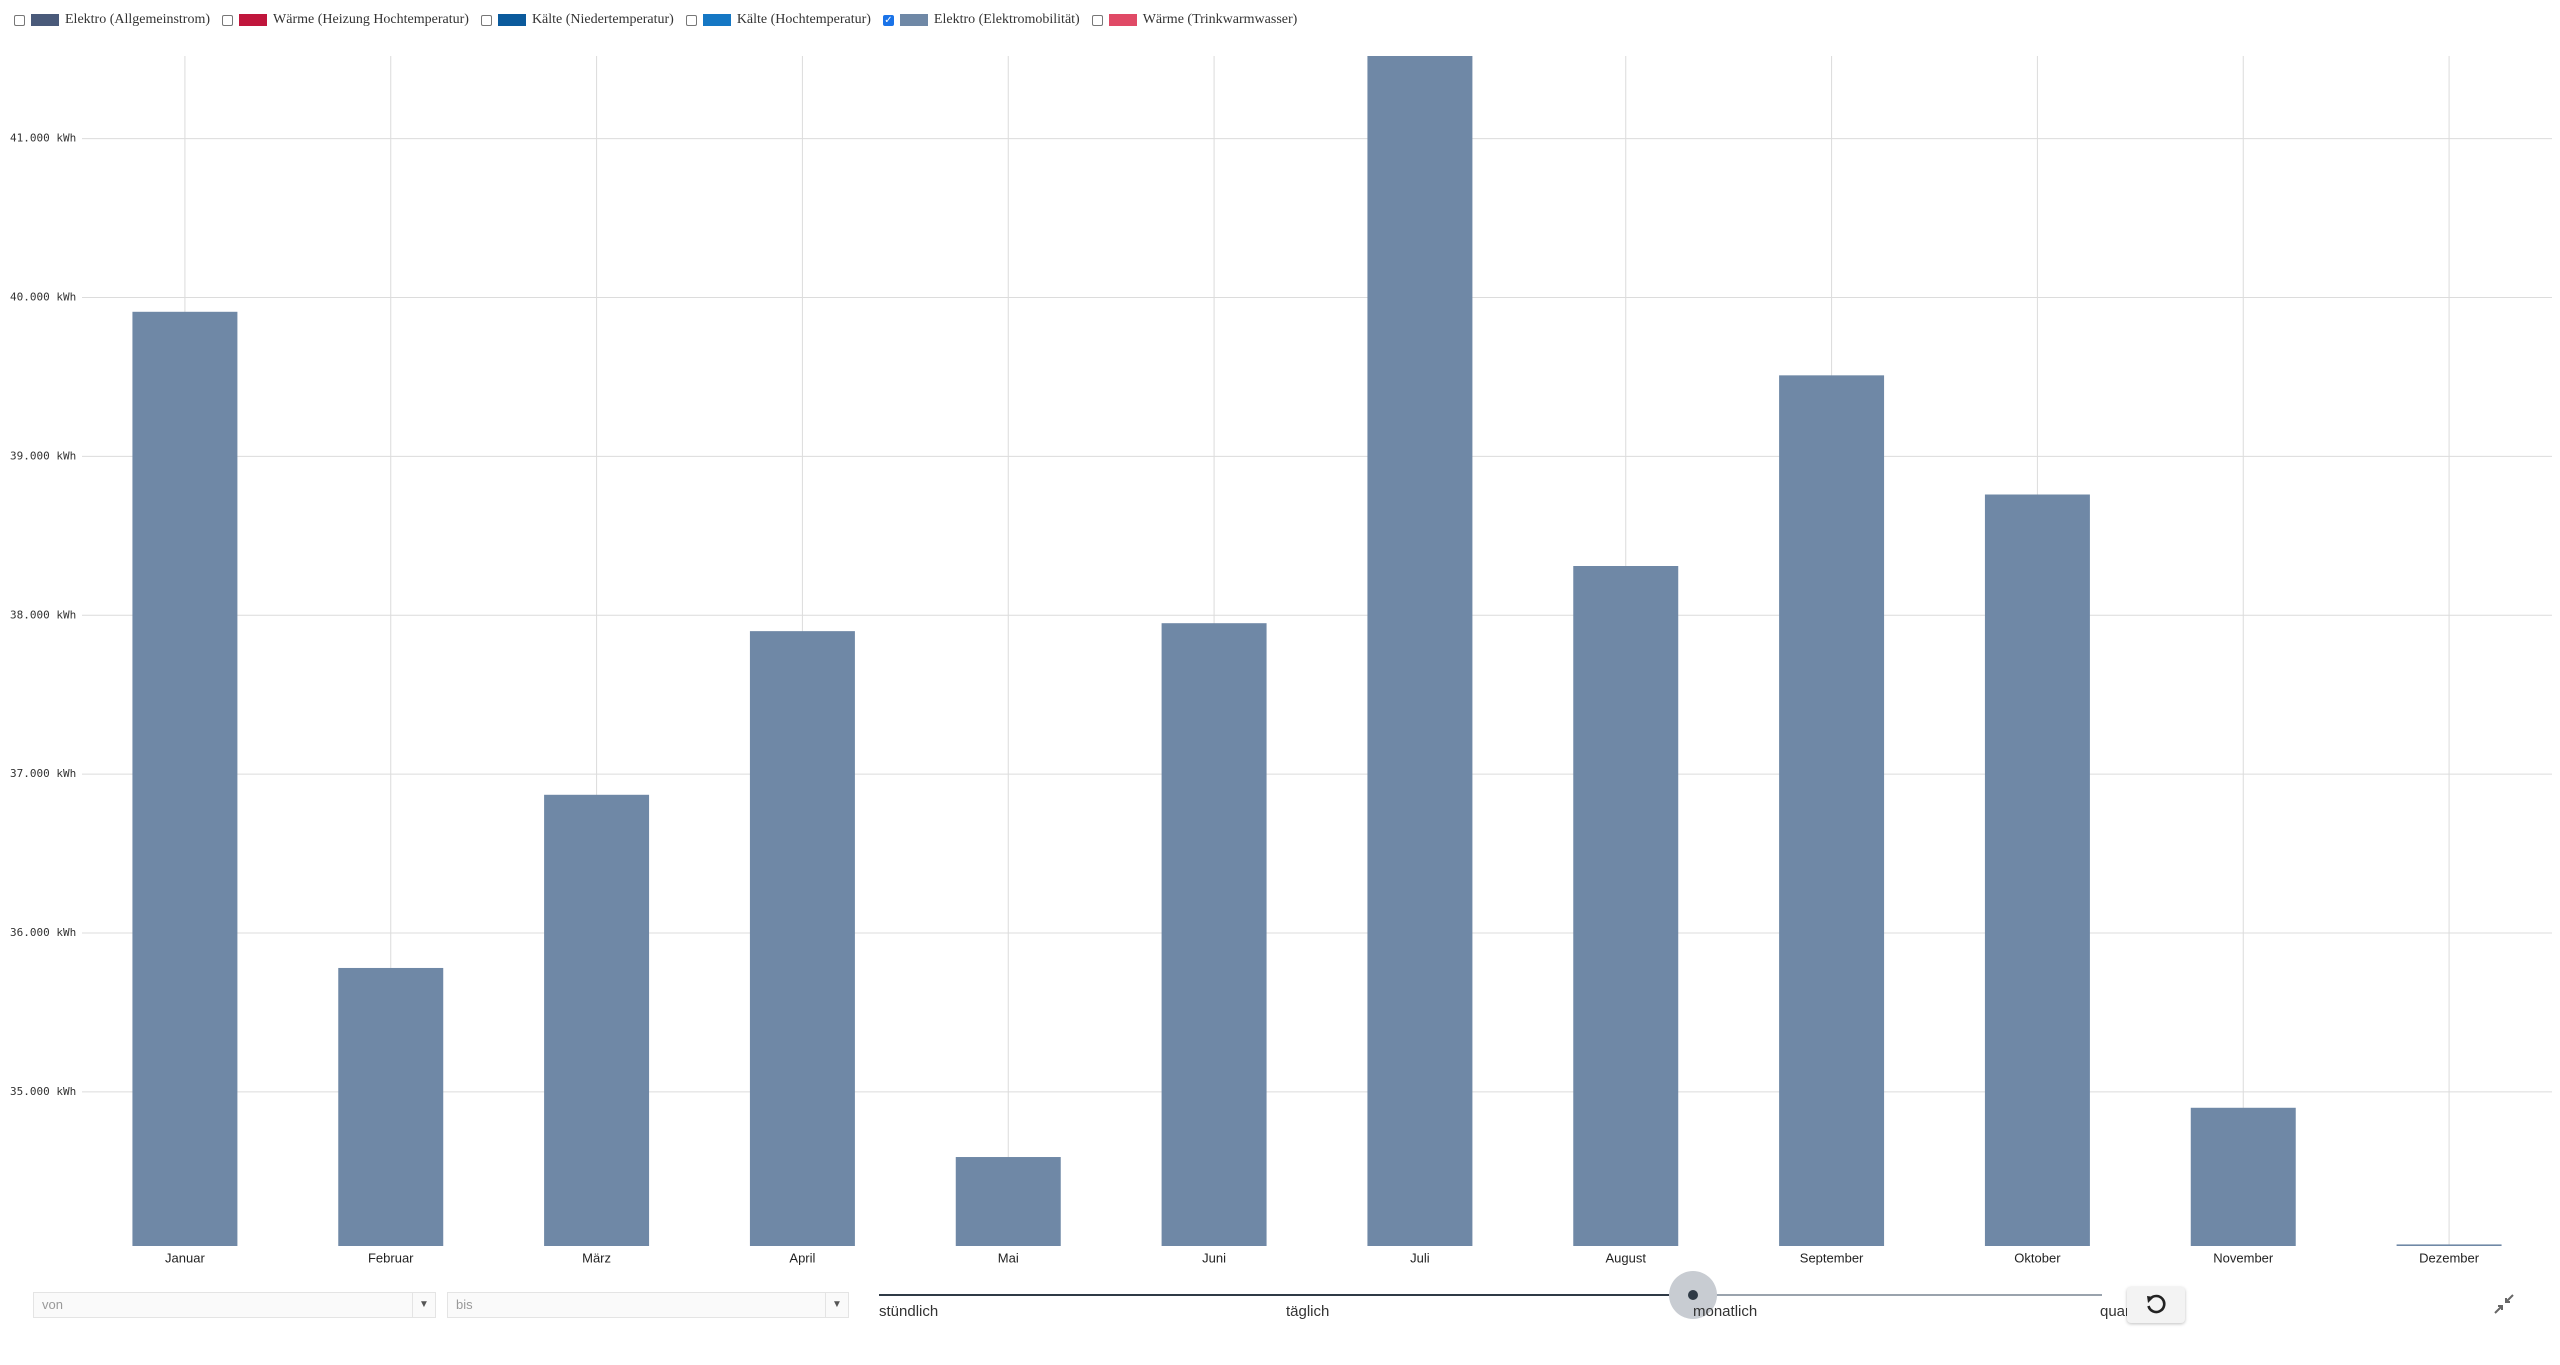 This screenshot has width=2560, height=1365. What do you see at coordinates (888, 20) in the screenshot?
I see `legend-checkbox: ✓` at bounding box center [888, 20].